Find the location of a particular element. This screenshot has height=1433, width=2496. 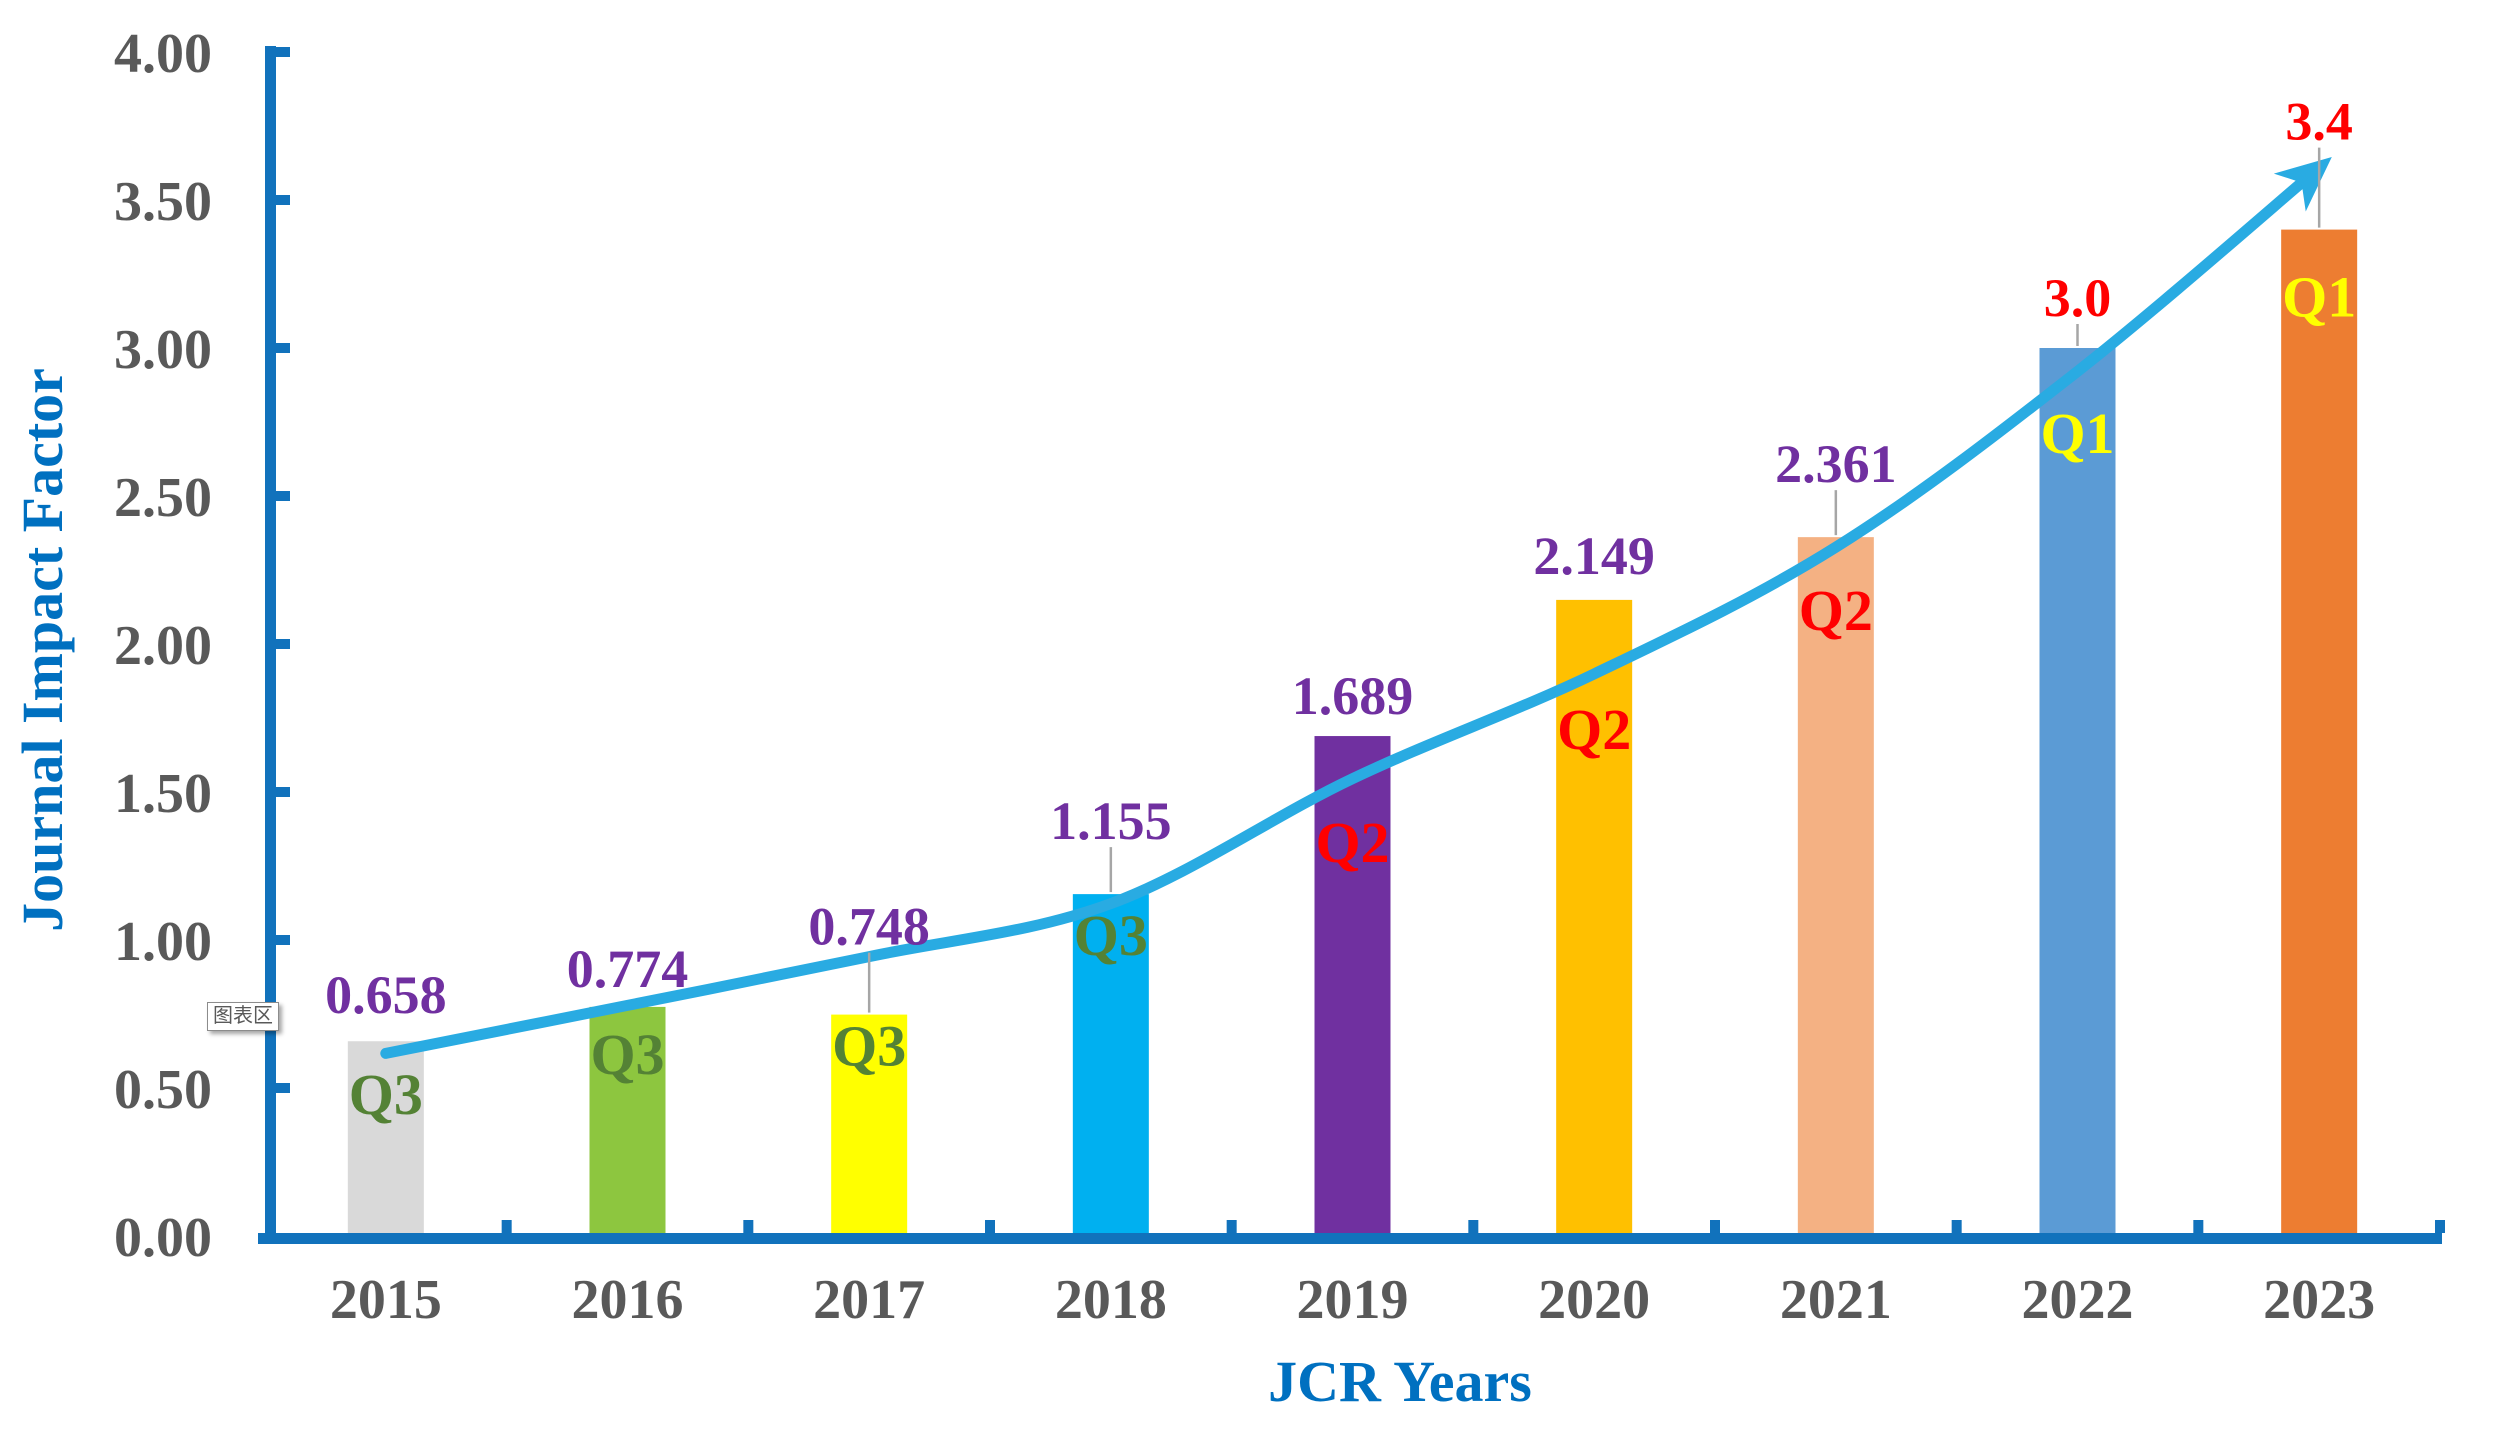

y-tick-label-1.50: 1.50 is located at coordinates (163, 794).